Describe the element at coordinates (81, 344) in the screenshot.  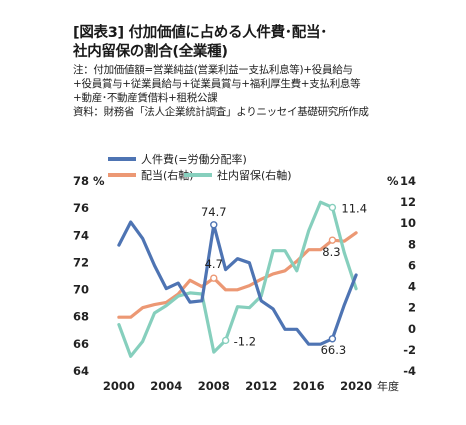
I see `left-axis-tick-label: 66` at that location.